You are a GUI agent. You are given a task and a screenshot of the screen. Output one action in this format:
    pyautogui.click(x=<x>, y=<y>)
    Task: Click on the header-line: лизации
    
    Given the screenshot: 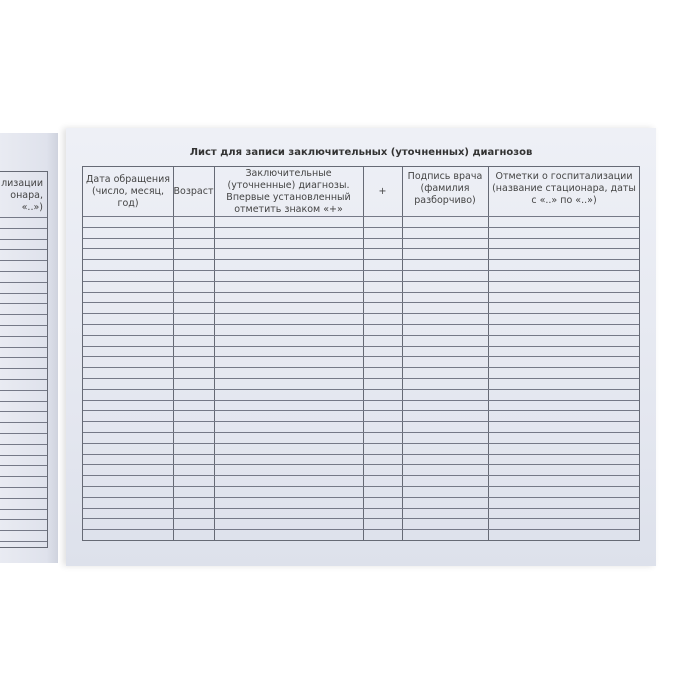 What is the action you would take?
    pyautogui.click(x=22, y=183)
    